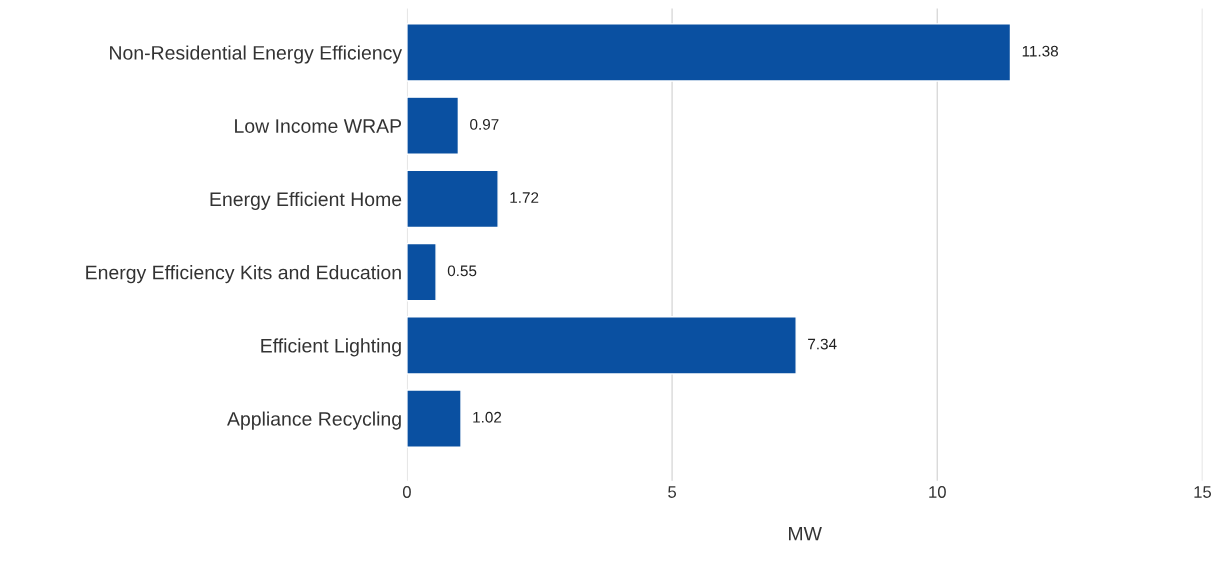 The width and height of the screenshot is (1222, 569). Describe the element at coordinates (672, 492) in the screenshot. I see `x-tick-label: 5` at that location.